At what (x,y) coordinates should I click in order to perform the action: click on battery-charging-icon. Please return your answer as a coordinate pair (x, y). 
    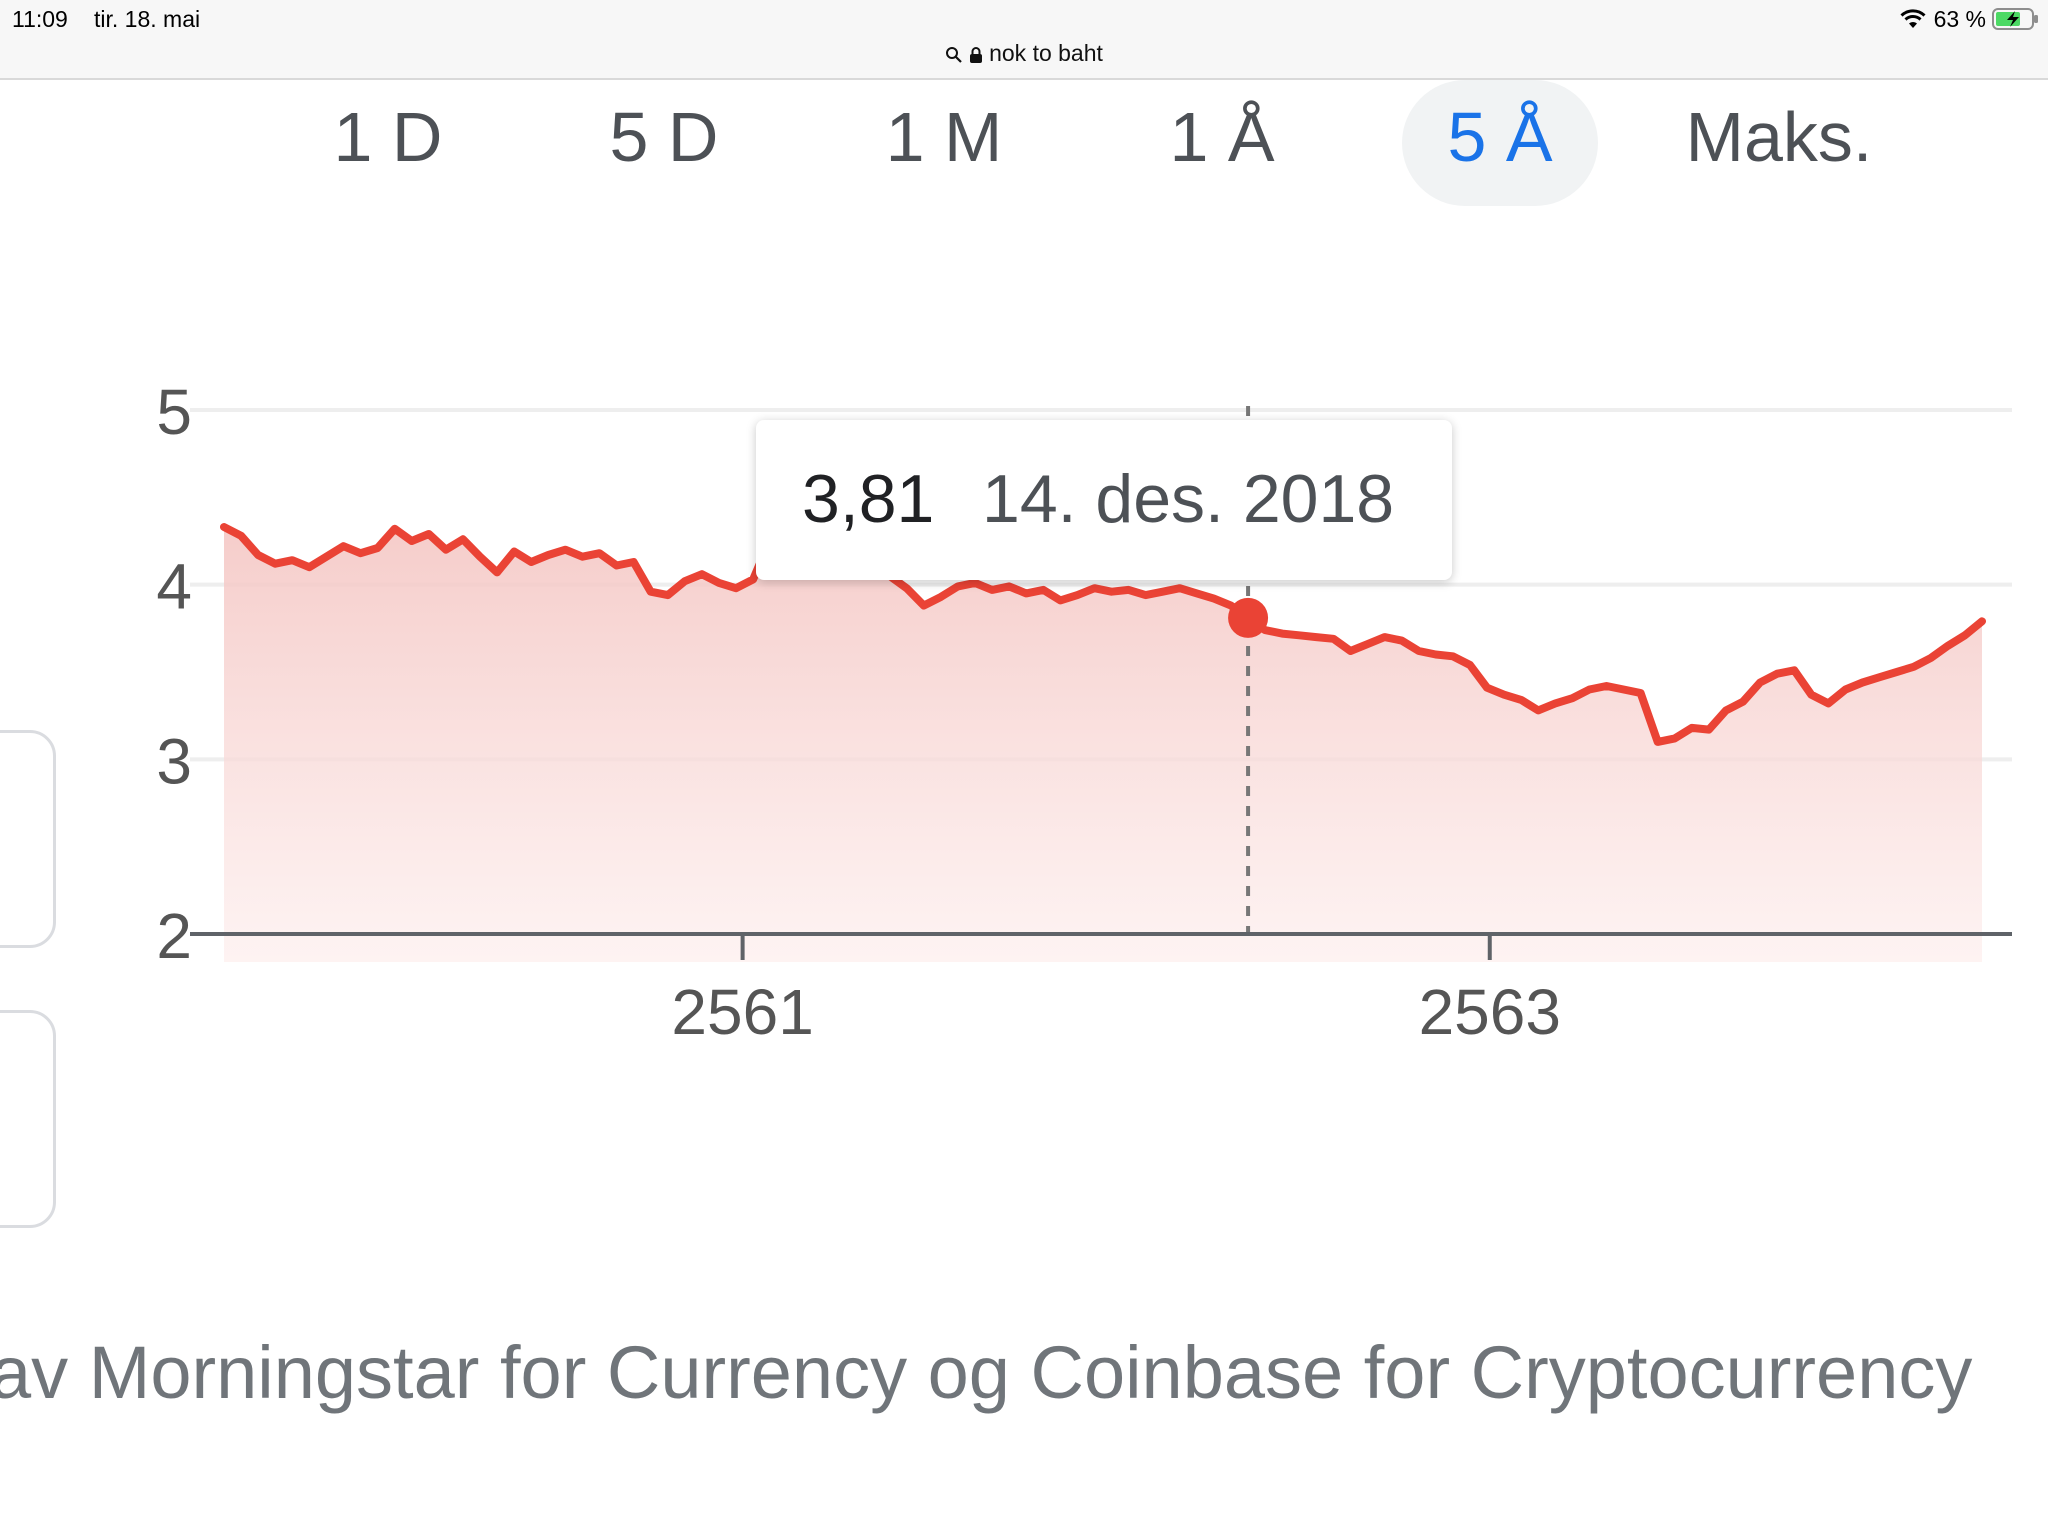
    Looking at the image, I should click on (2015, 19).